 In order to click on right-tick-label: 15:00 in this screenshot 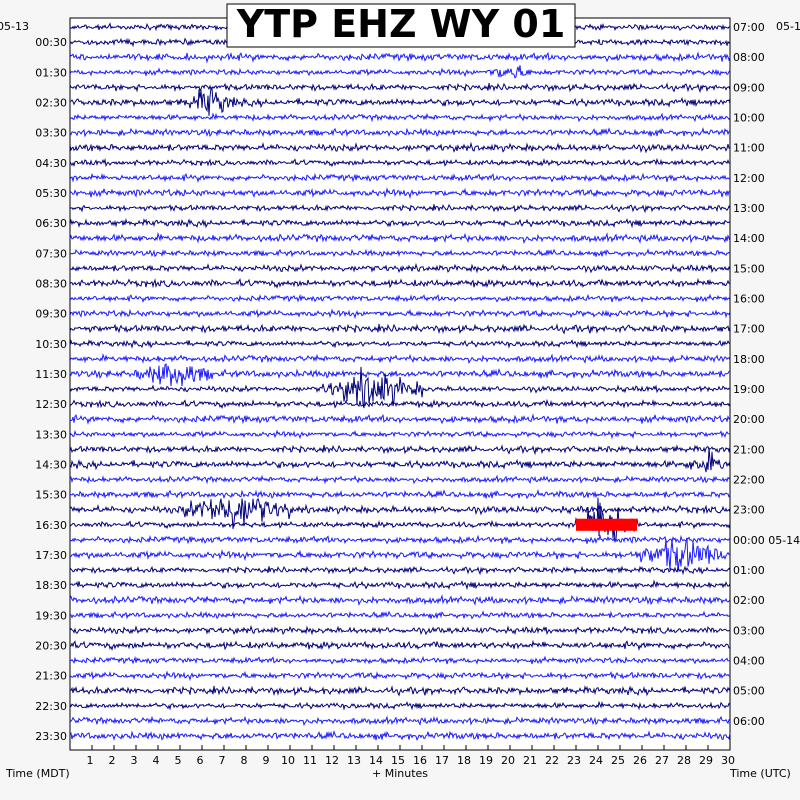, I will do `click(749, 268)`.